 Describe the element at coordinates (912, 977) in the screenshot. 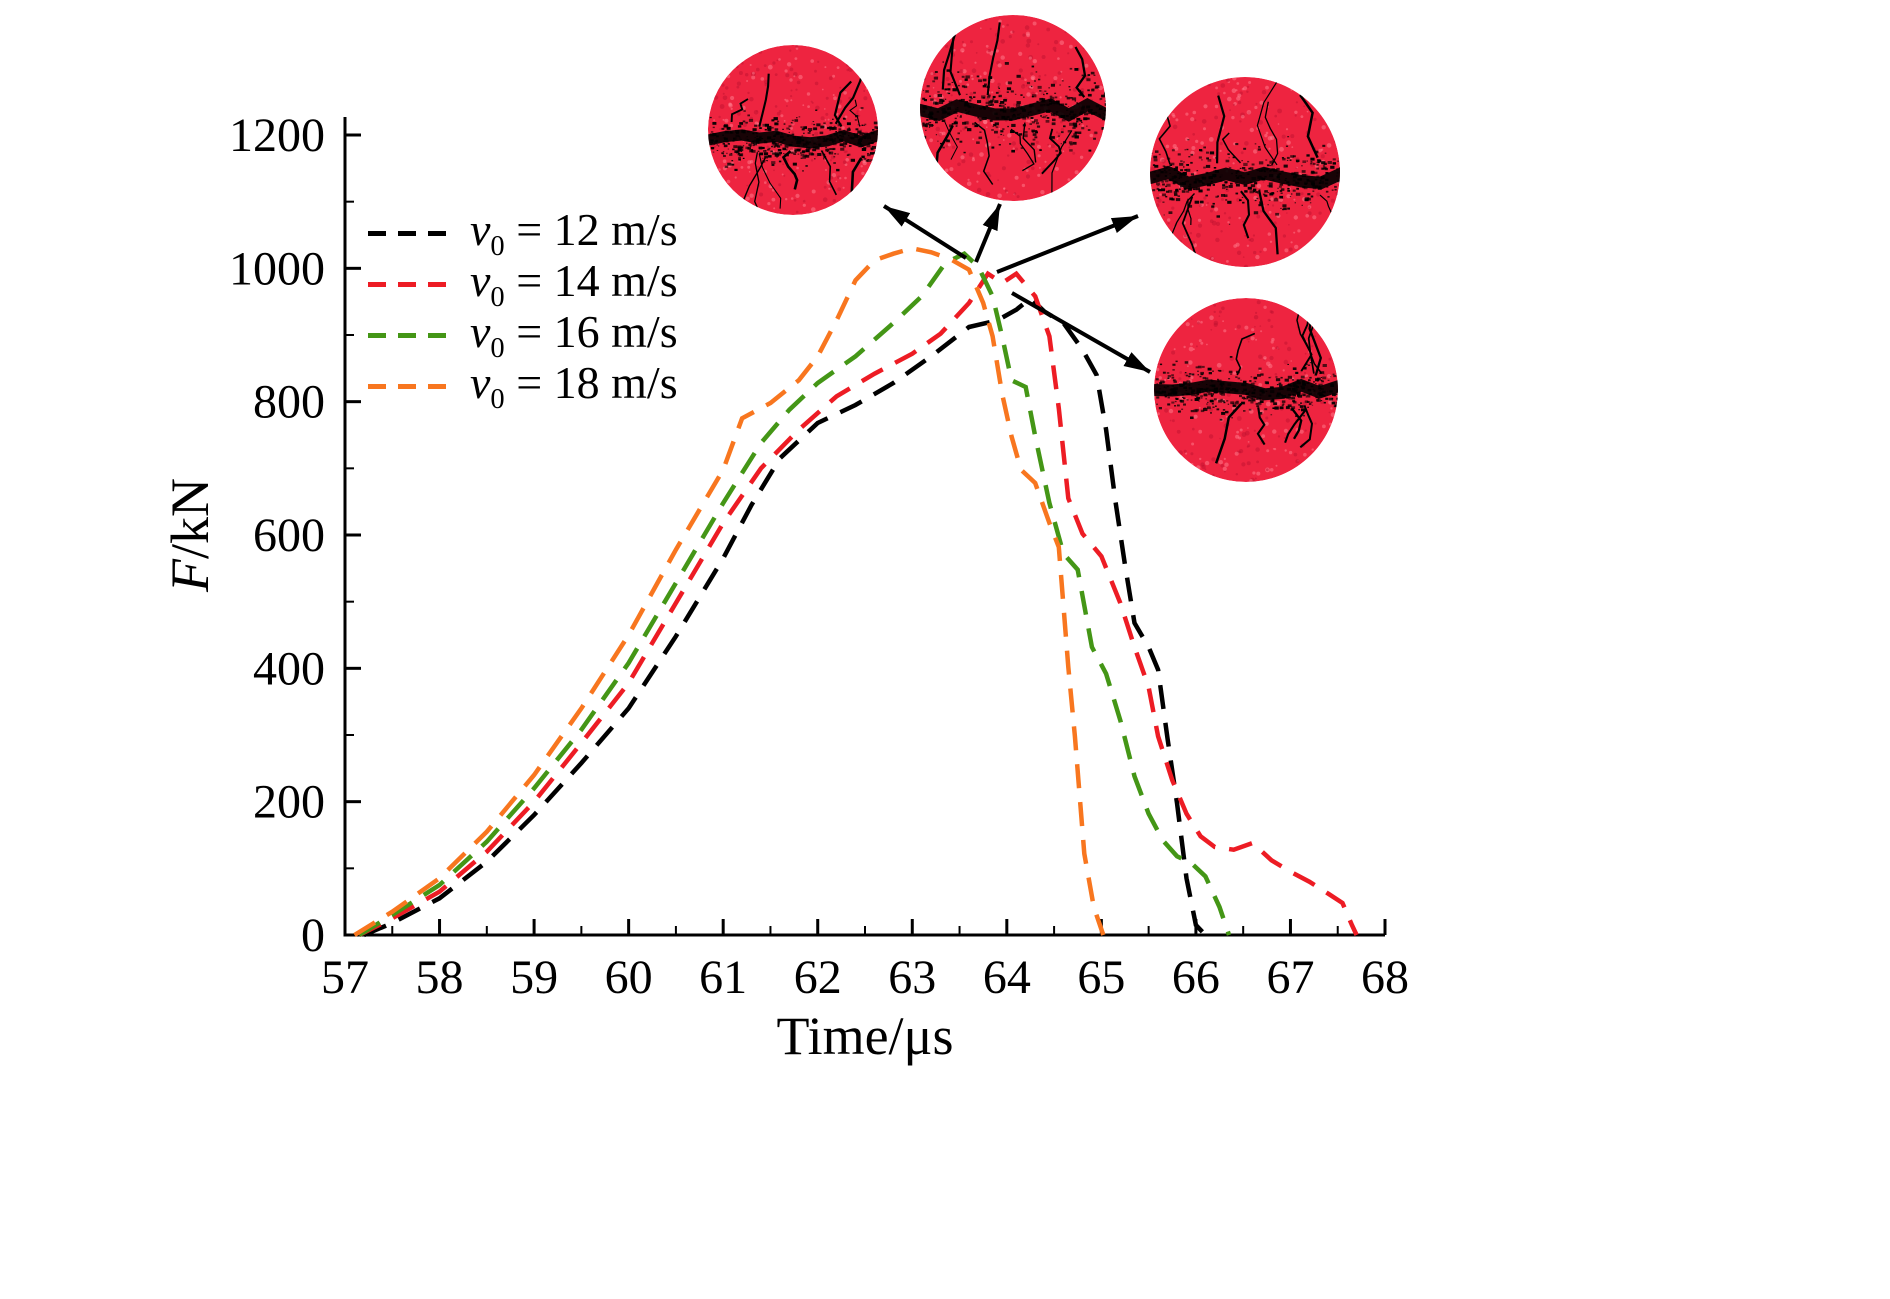

I see `x-tick-label: 63` at that location.